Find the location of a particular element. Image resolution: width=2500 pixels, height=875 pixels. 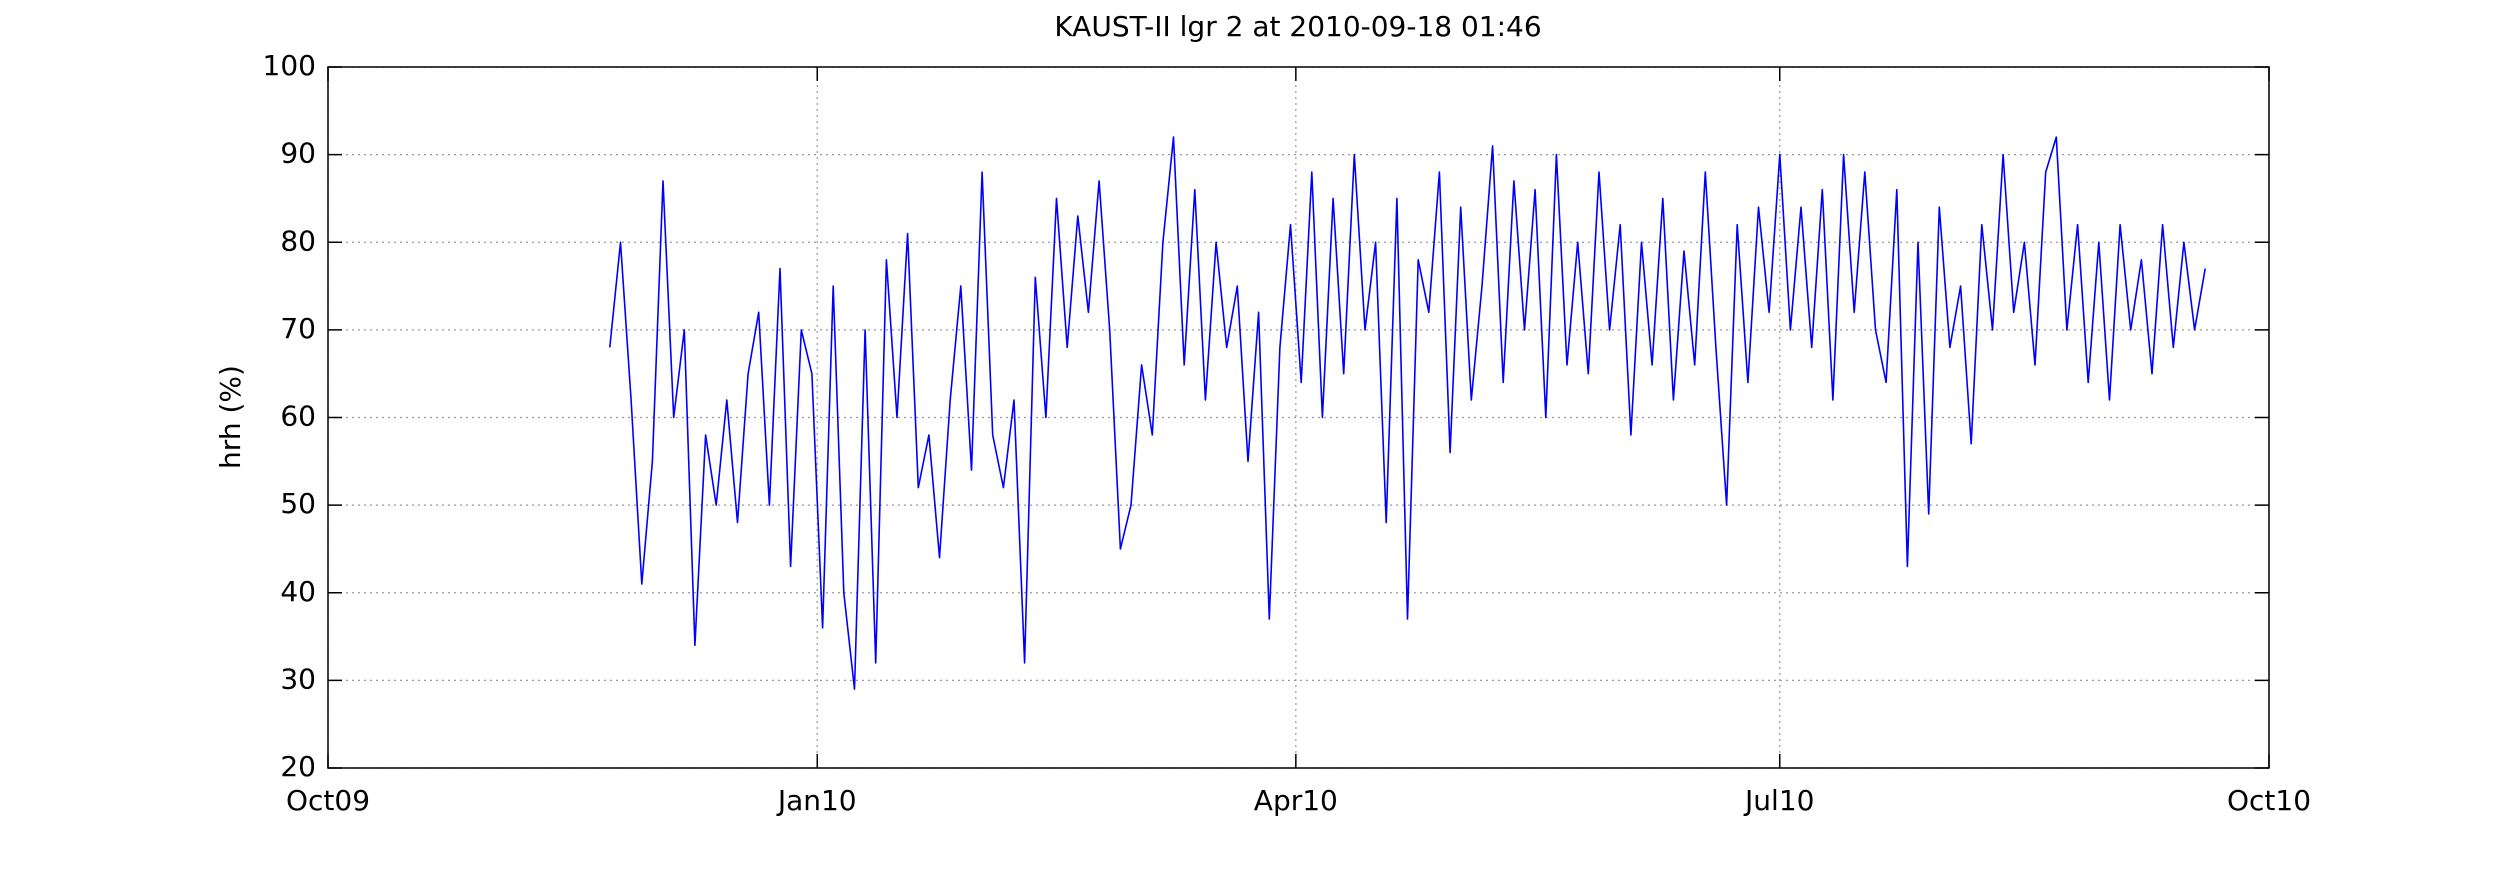

x-tick-label: Jan10 is located at coordinates (816, 800).